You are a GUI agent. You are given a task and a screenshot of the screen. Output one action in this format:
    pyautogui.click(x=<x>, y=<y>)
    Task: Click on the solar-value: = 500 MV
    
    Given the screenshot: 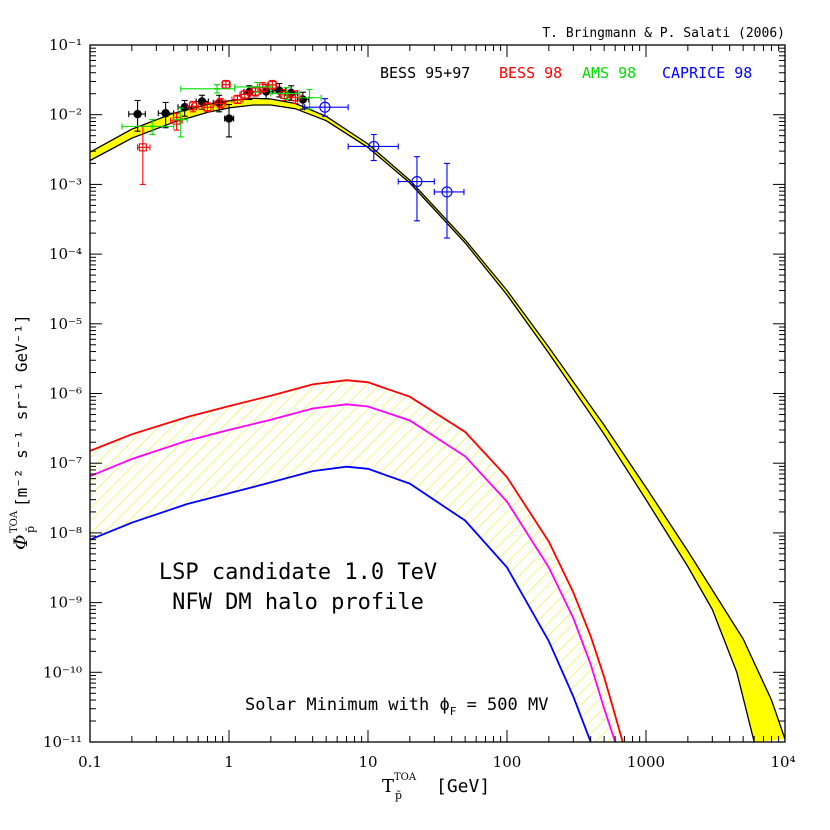 What is the action you would take?
    pyautogui.click(x=508, y=705)
    